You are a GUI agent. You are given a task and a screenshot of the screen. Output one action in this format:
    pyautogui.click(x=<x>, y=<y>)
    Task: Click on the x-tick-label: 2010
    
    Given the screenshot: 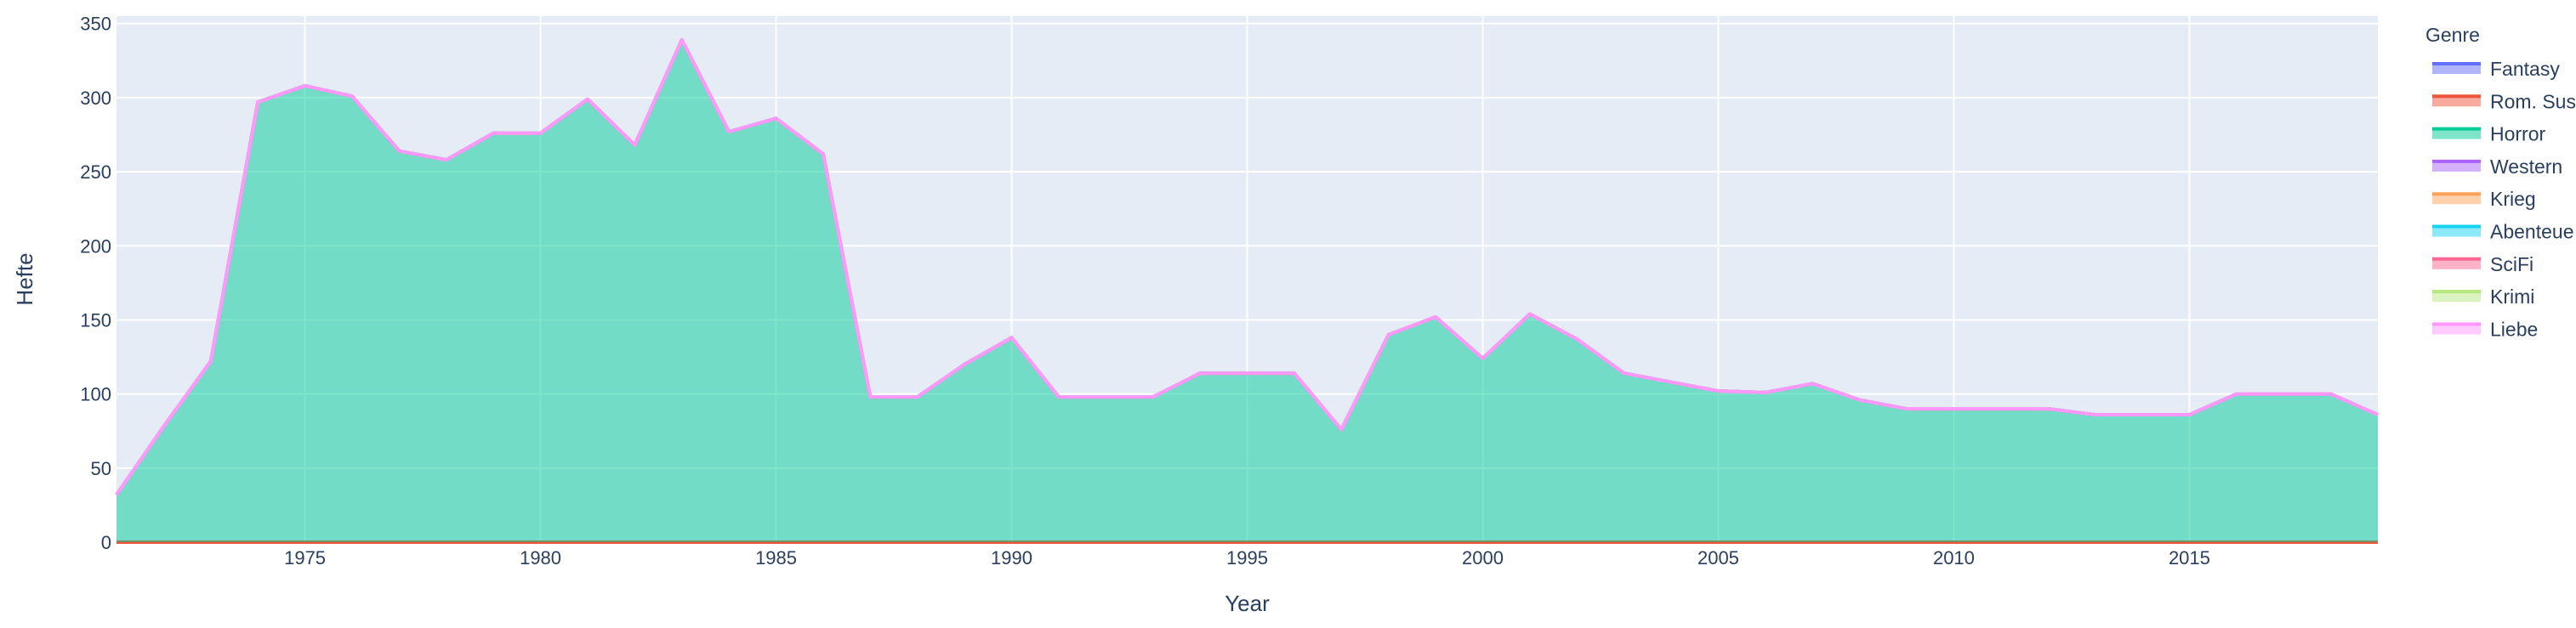 What is the action you would take?
    pyautogui.click(x=1954, y=558)
    